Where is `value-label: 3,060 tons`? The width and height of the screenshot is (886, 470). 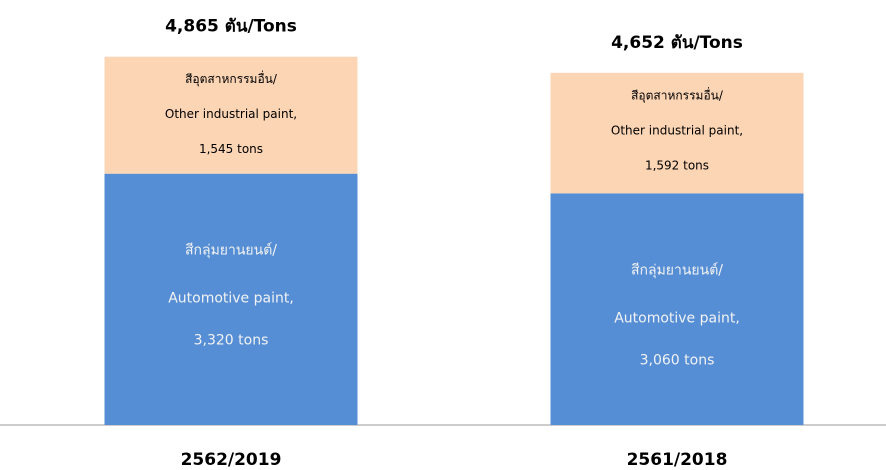 value-label: 3,060 tons is located at coordinates (677, 360).